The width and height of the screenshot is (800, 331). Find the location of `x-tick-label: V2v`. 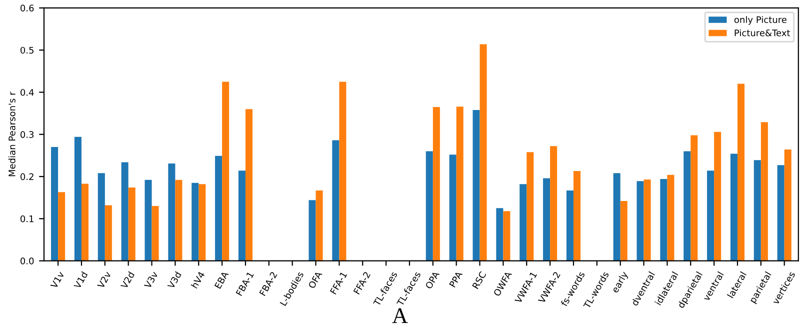

x-tick-label: V2v is located at coordinates (104, 279).